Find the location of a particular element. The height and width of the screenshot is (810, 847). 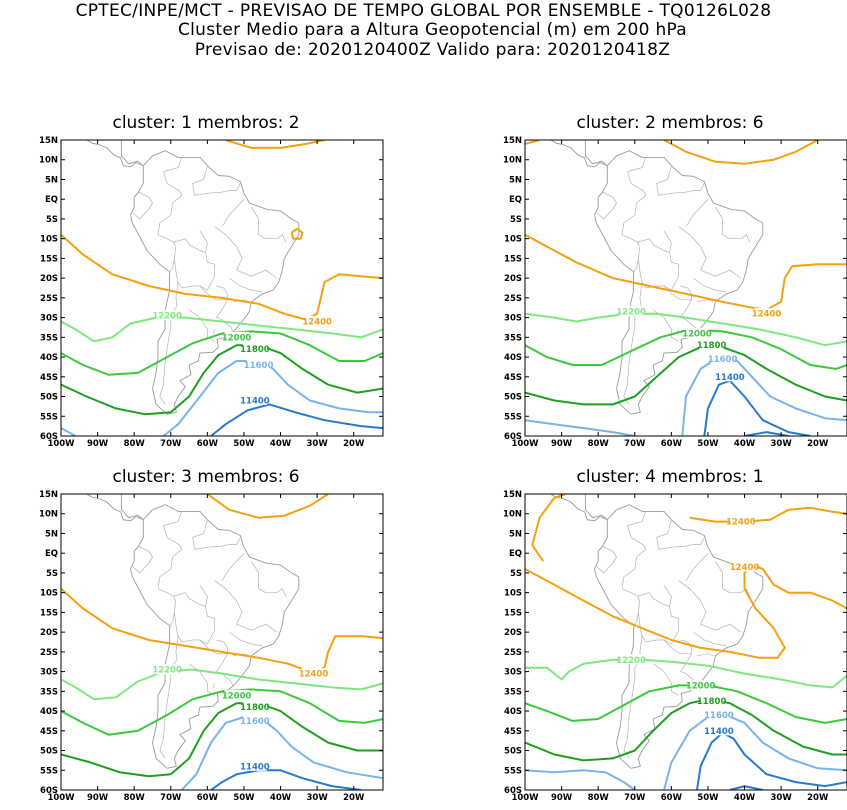

contour-label-12000: 12000 is located at coordinates (697, 334).